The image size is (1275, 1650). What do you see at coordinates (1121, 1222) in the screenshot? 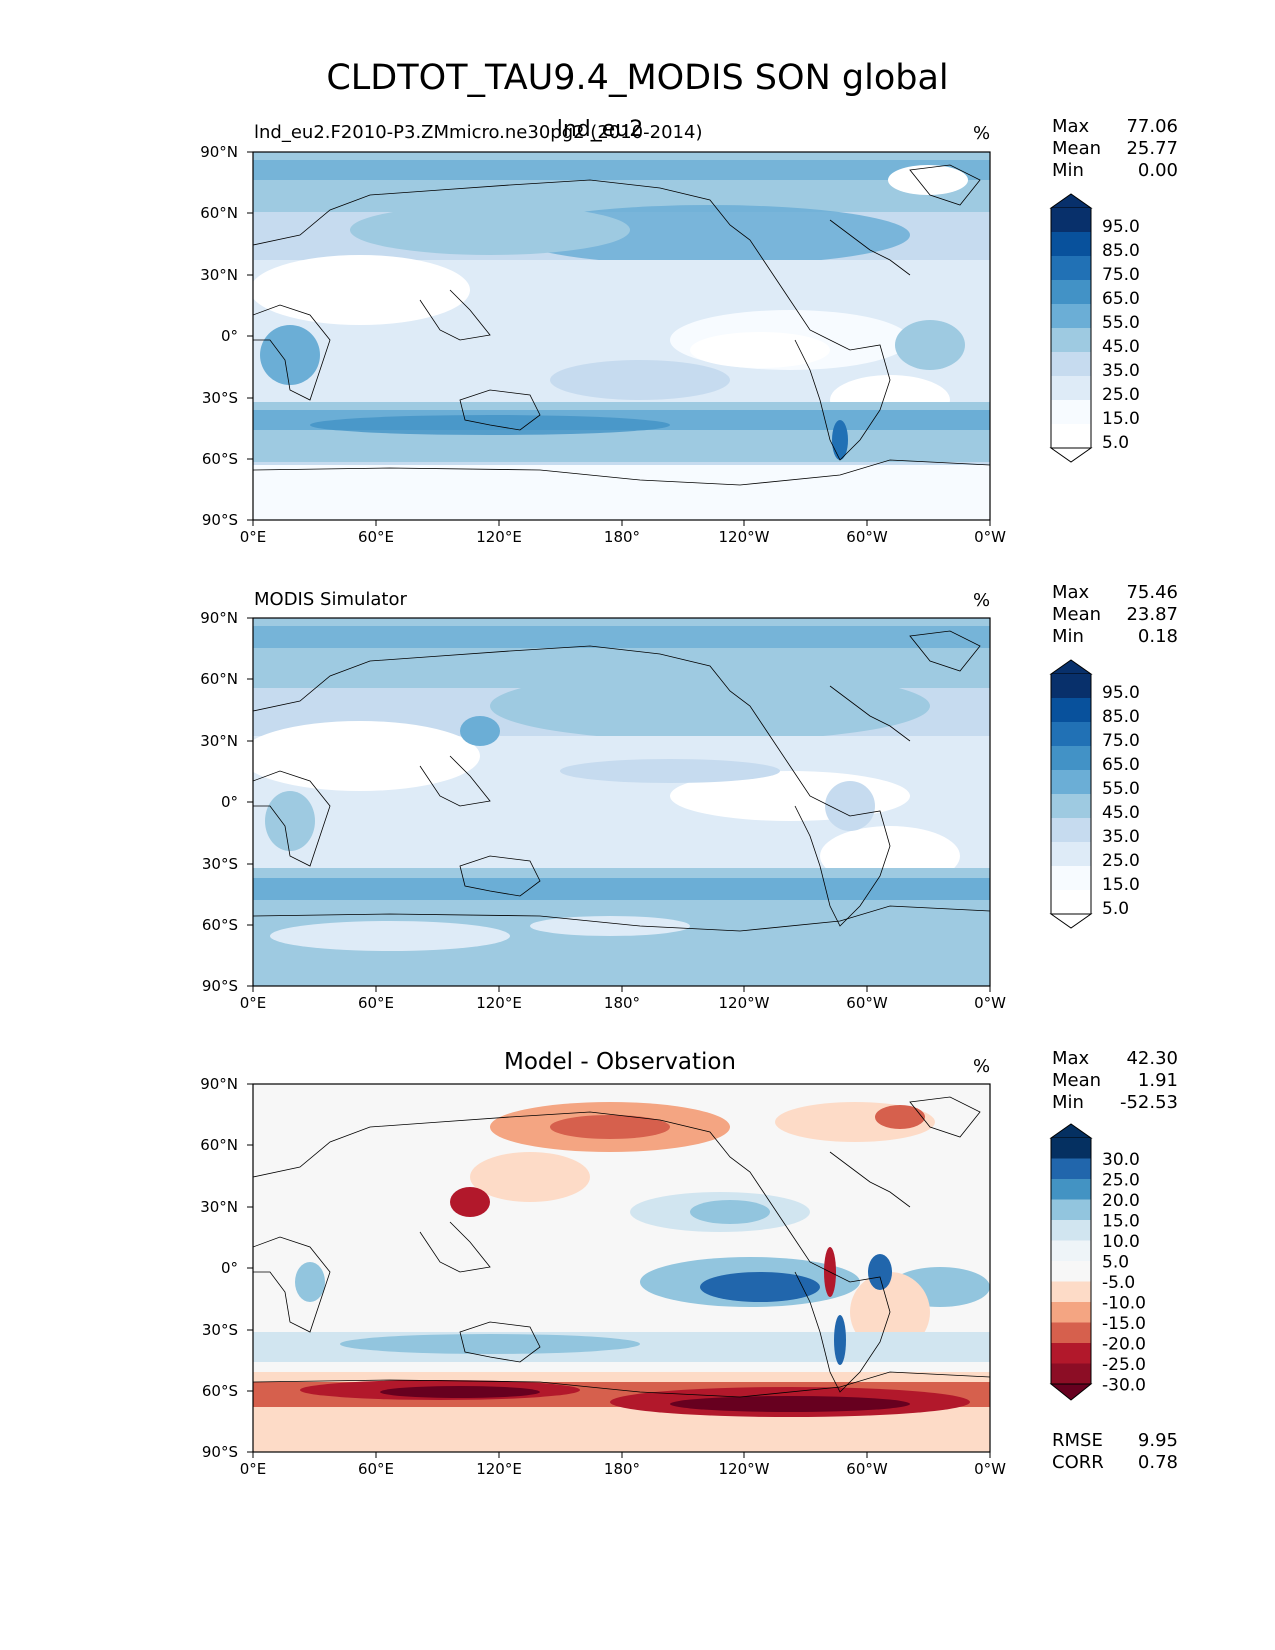
I see `cbar3-label: 15.0` at bounding box center [1121, 1222].